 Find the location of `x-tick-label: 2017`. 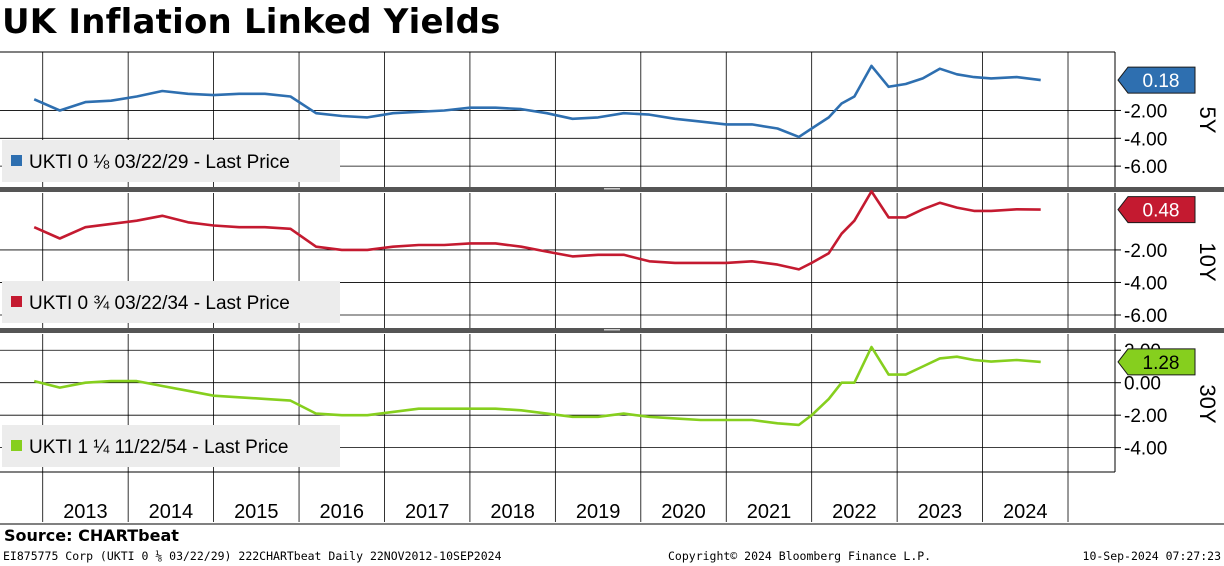

x-tick-label: 2017 is located at coordinates (427, 512).